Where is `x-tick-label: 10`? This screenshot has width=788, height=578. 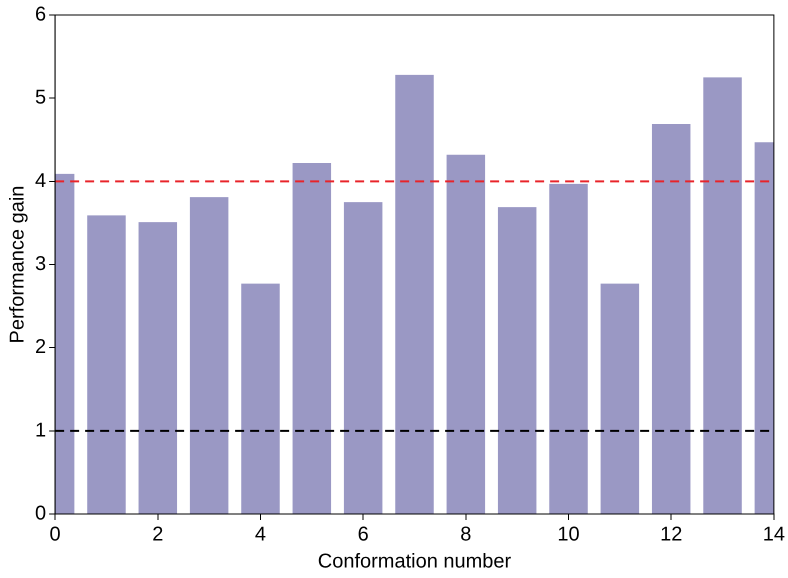 x-tick-label: 10 is located at coordinates (568, 535).